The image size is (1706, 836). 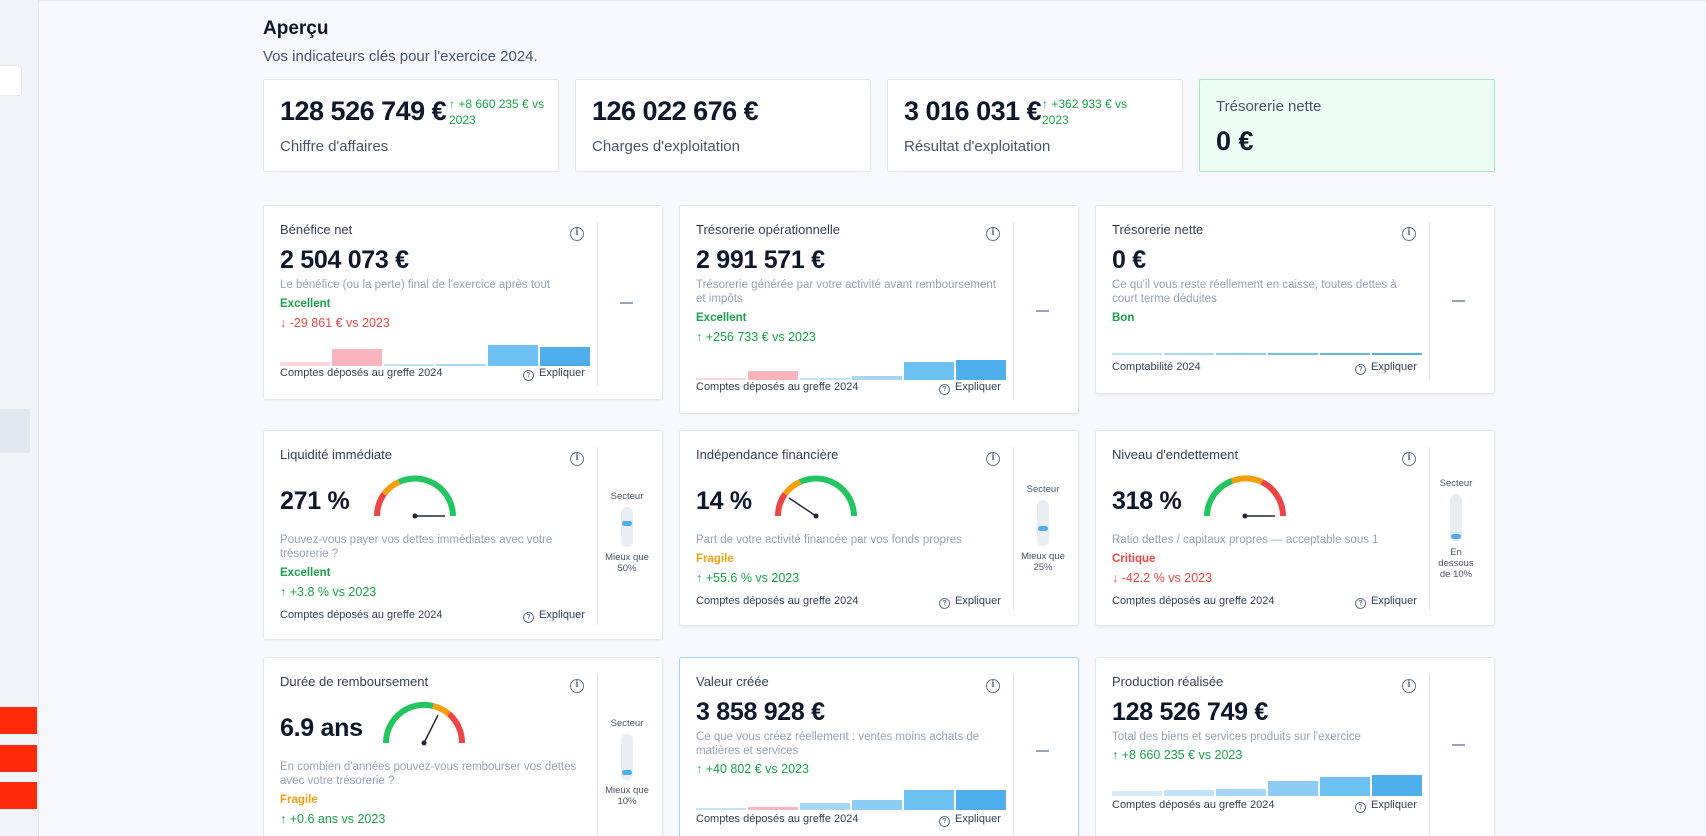 I want to click on sidebar-search-field, so click(x=11, y=80).